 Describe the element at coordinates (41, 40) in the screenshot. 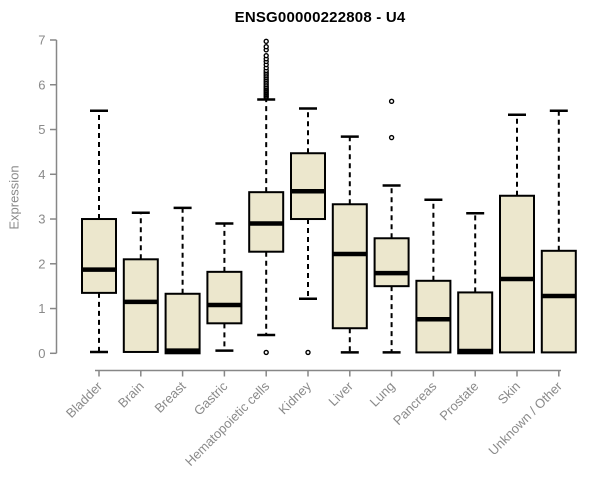

I see `y-tick-label: 7` at that location.